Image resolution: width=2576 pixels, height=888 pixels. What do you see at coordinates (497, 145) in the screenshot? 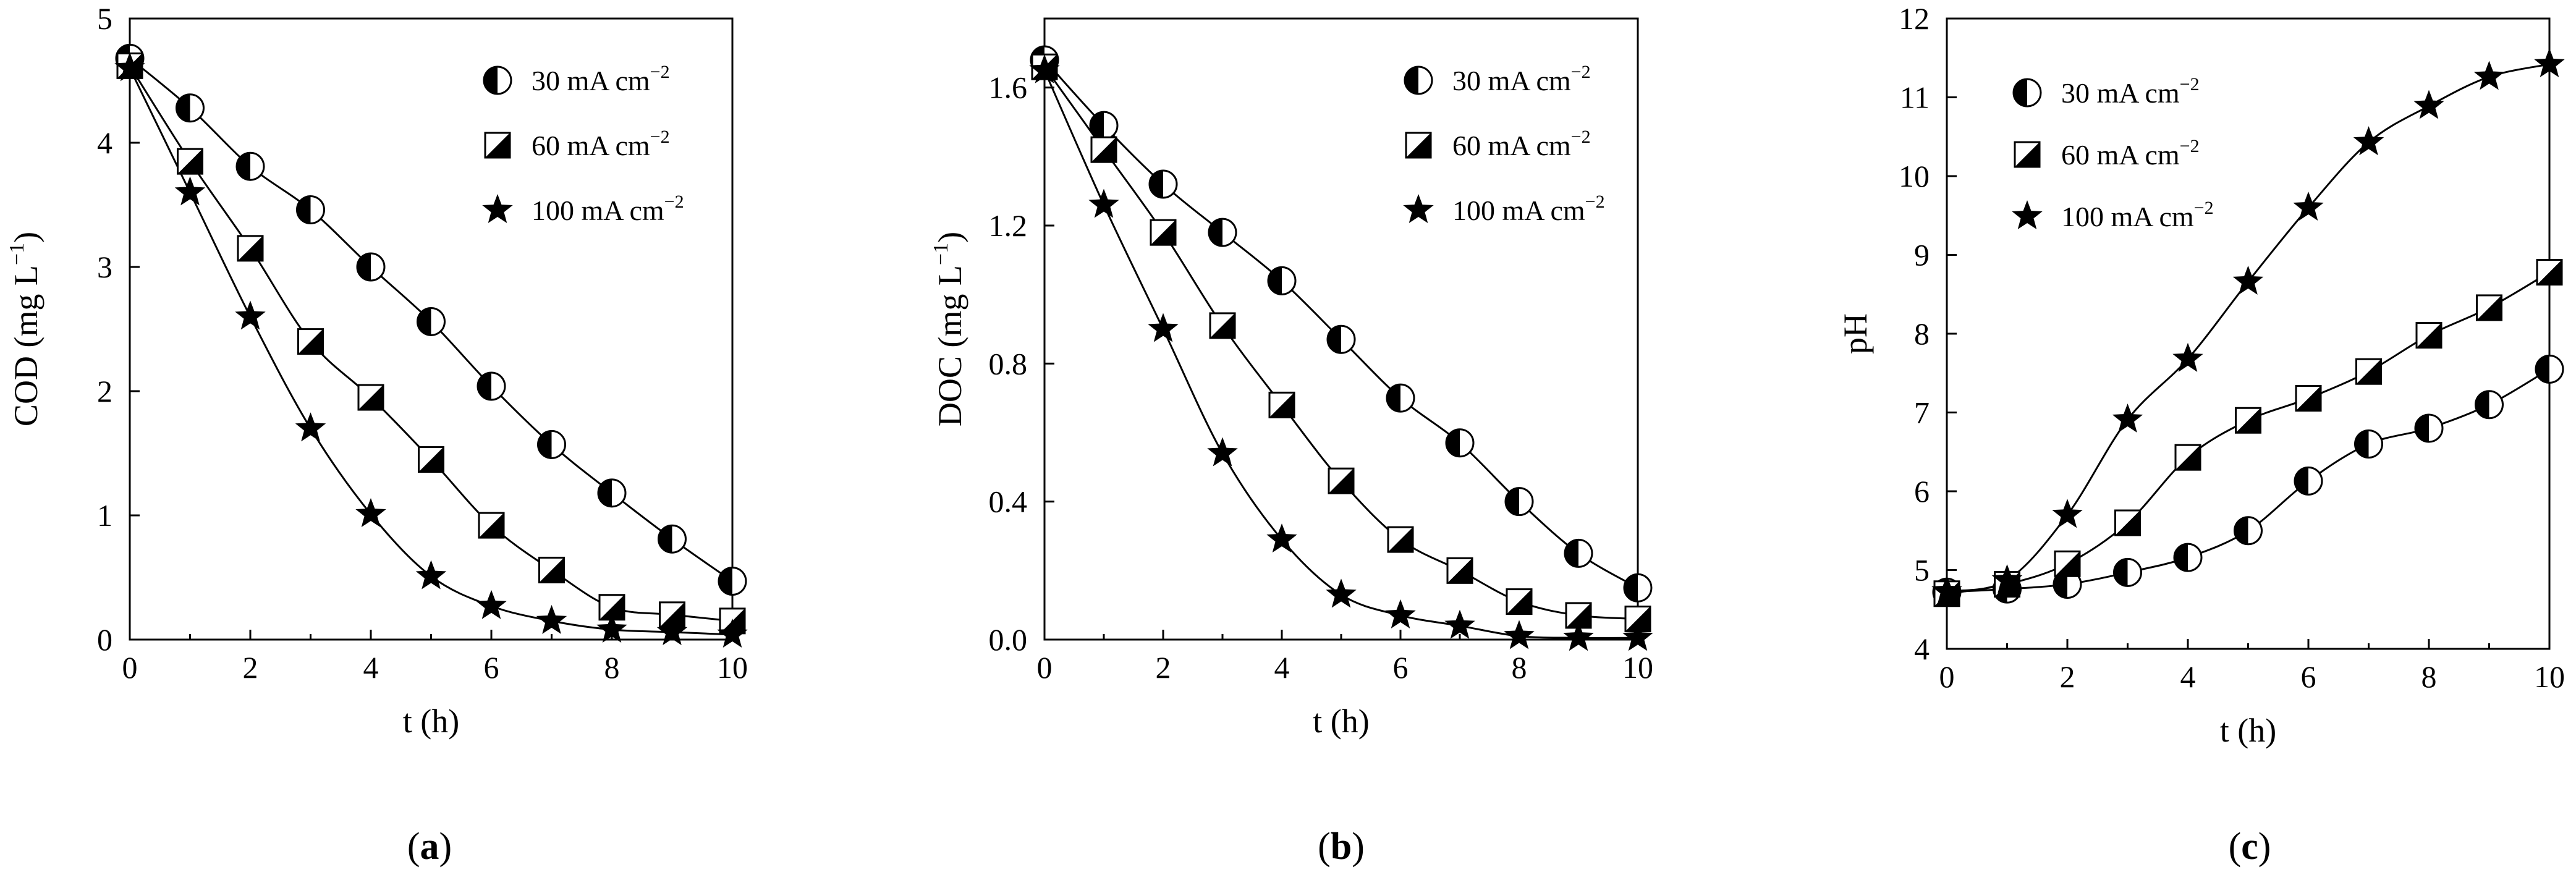
I see `legend-marker-square-half` at bounding box center [497, 145].